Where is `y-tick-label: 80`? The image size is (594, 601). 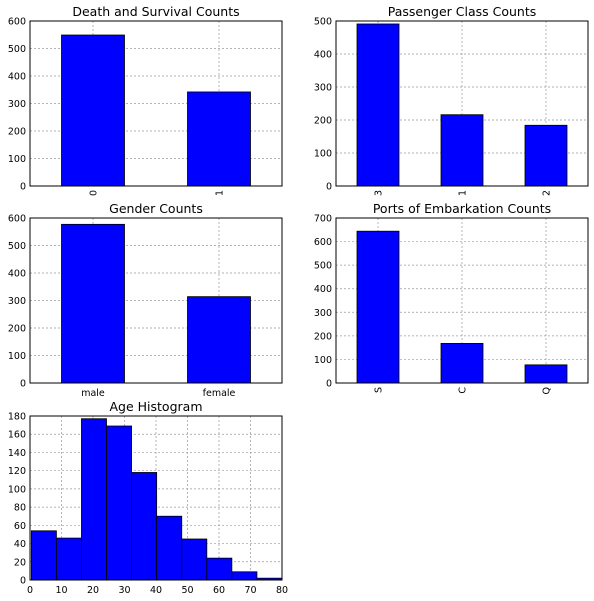
y-tick-label: 80 is located at coordinates (20, 508).